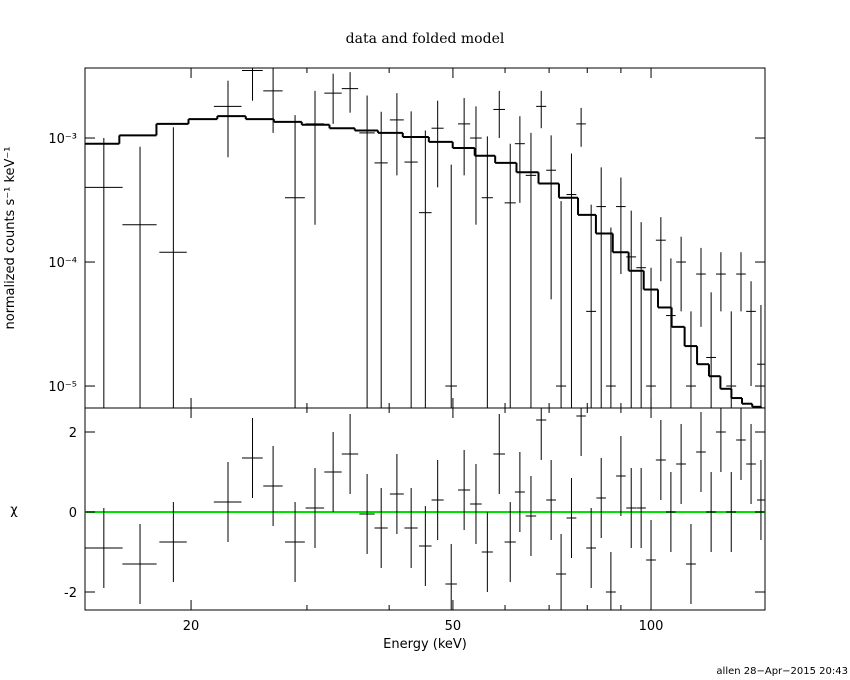 The image size is (850, 680). What do you see at coordinates (191, 626) in the screenshot?
I see `x-tick-label: 20` at bounding box center [191, 626].